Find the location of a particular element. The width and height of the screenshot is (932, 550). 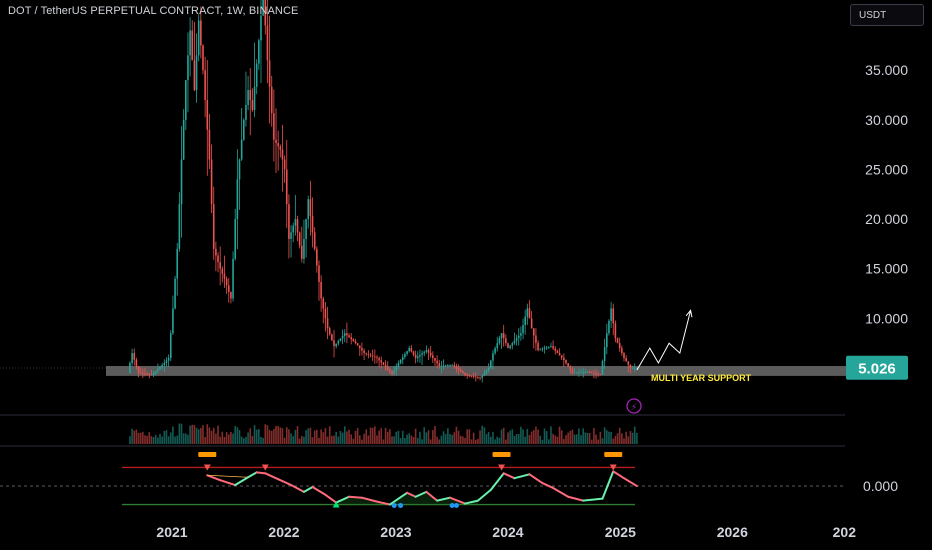

event-icon is located at coordinates (634, 406).